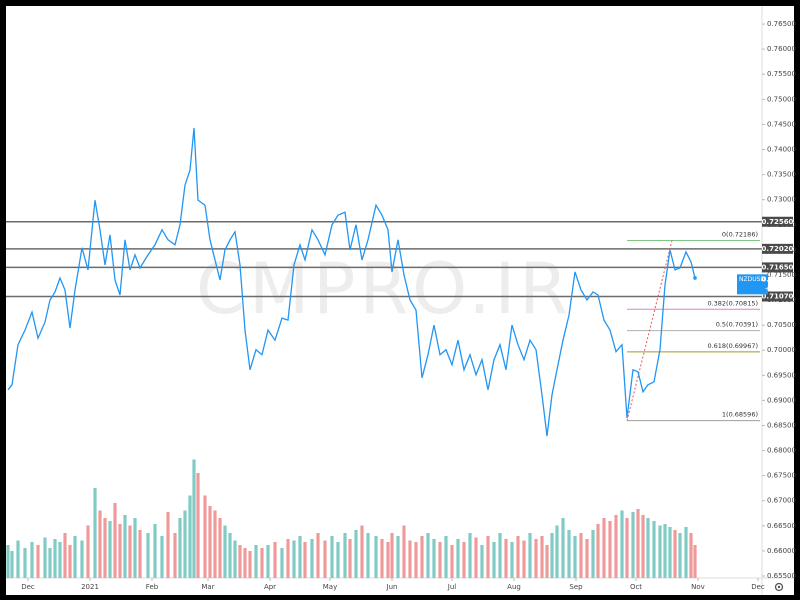 This screenshot has height=600, width=800. I want to click on fib-label: 0.5(0.70391), so click(737, 325).